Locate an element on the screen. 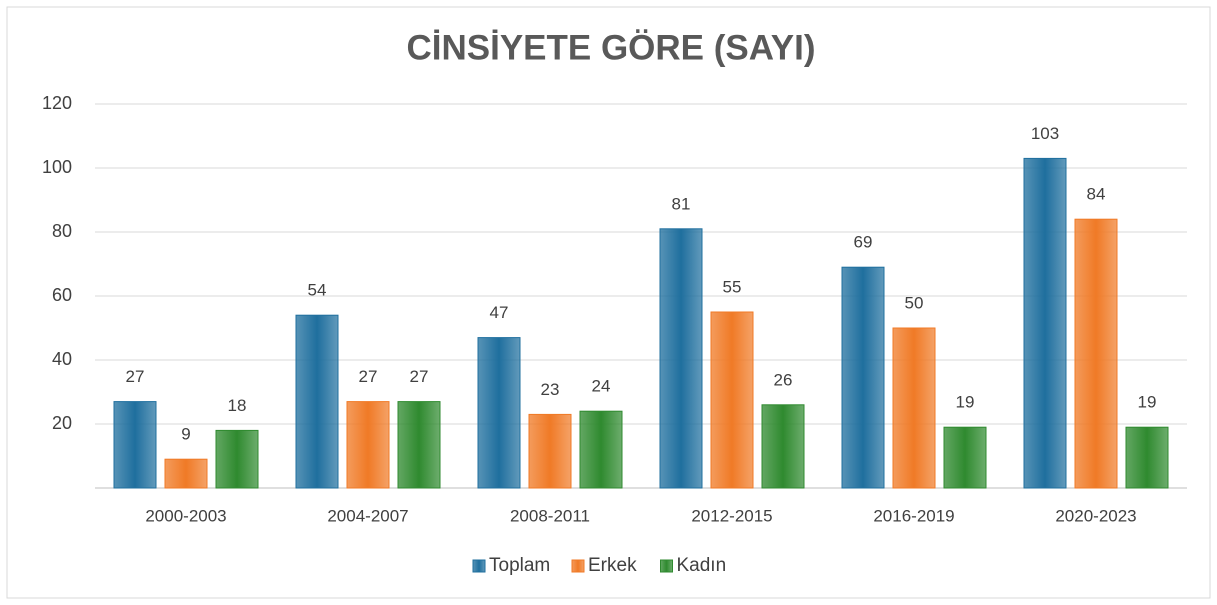 The height and width of the screenshot is (605, 1217). data-label: 9 is located at coordinates (185, 434).